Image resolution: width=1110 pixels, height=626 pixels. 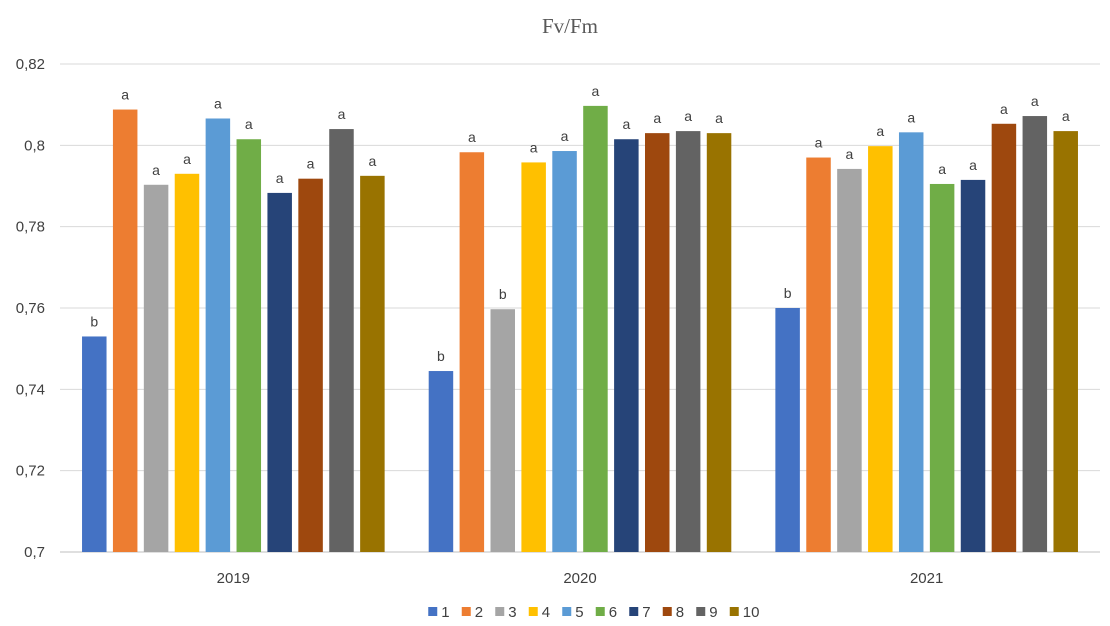 I want to click on legend-item-9: 9, so click(x=707, y=612).